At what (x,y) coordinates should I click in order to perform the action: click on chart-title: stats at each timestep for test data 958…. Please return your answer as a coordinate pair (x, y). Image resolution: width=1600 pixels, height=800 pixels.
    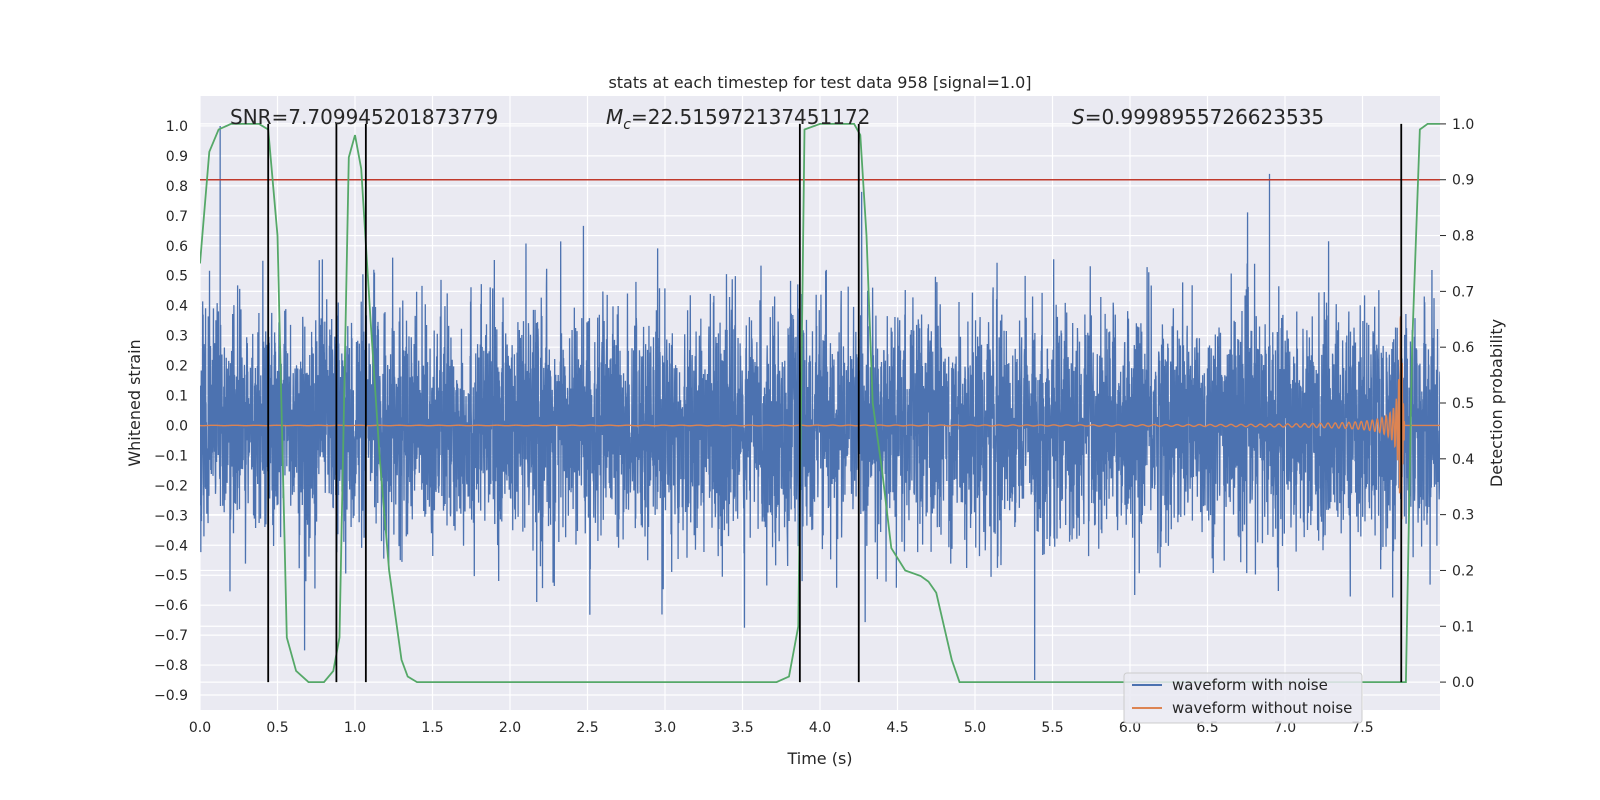
    Looking at the image, I should click on (819, 82).